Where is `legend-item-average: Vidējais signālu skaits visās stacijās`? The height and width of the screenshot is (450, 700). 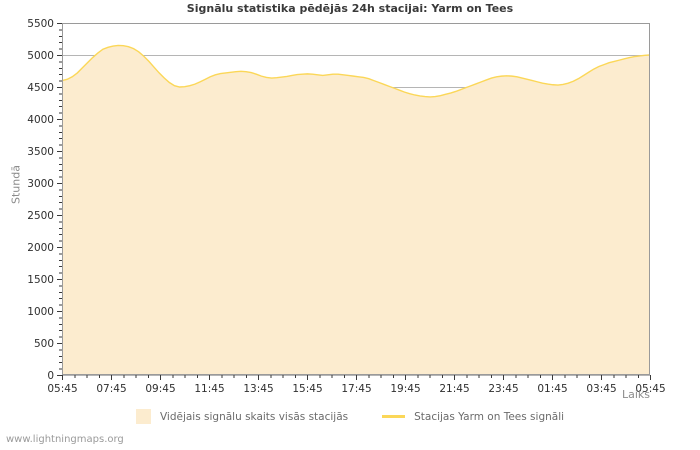 legend-item-average: Vidējais signālu skaits visās stacijās is located at coordinates (242, 416).